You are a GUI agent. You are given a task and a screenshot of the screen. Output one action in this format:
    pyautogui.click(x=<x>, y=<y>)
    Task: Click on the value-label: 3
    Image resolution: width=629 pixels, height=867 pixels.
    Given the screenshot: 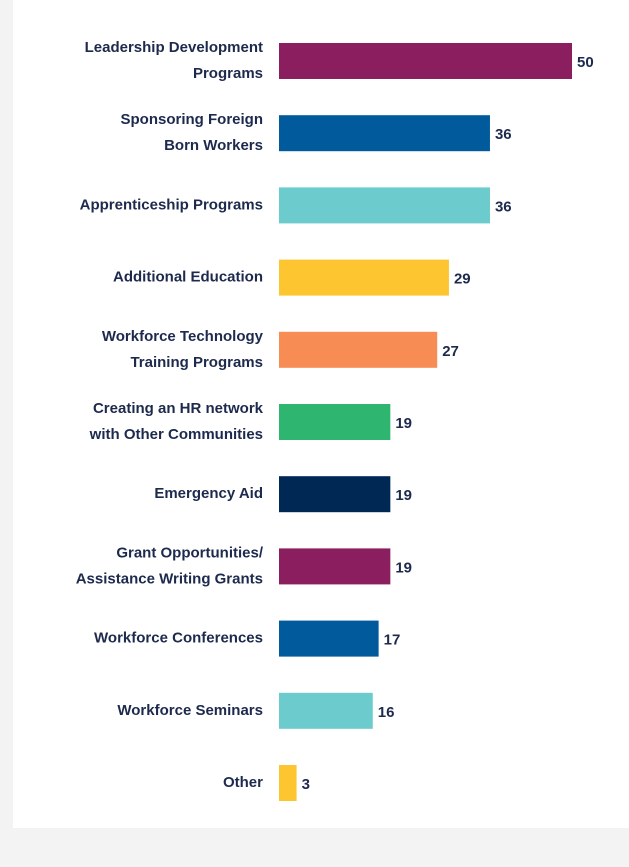 What is the action you would take?
    pyautogui.click(x=306, y=784)
    